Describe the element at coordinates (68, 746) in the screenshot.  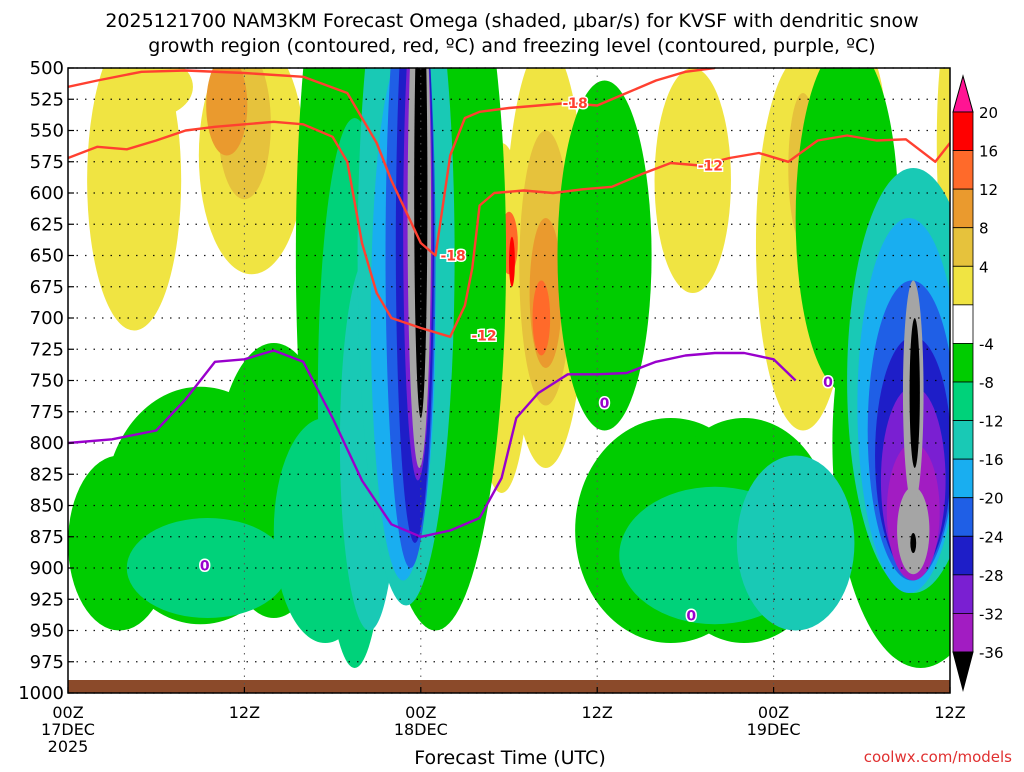
I see `x-tick-year: 2025` at that location.